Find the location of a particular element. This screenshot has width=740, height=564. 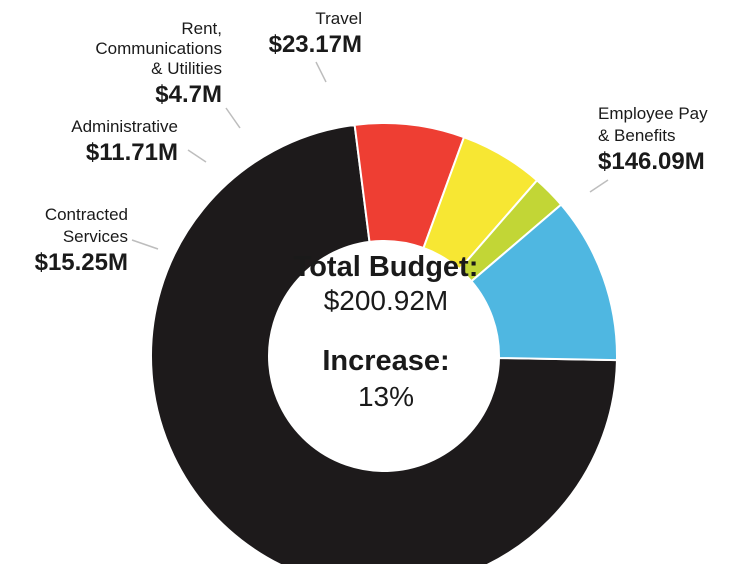

slice-label-employee-pay-benefits: Employee Pay & Benefits $146.09M is located at coordinates (653, 139).